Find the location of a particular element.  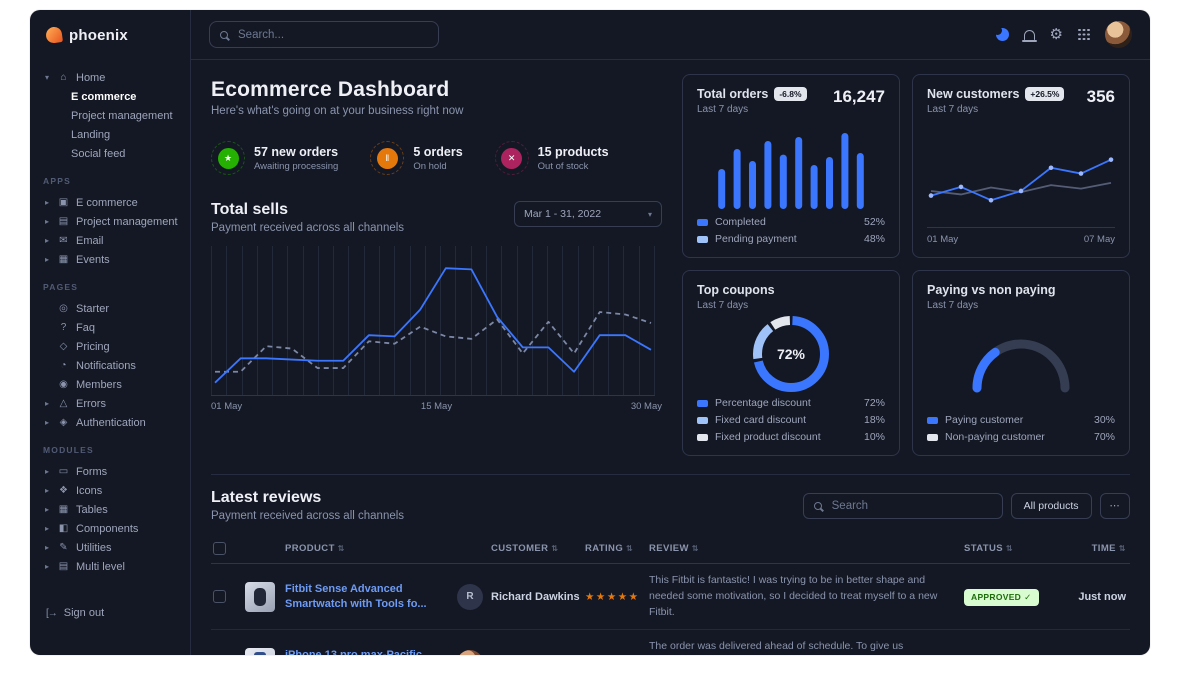

navbar-search is located at coordinates (324, 34).